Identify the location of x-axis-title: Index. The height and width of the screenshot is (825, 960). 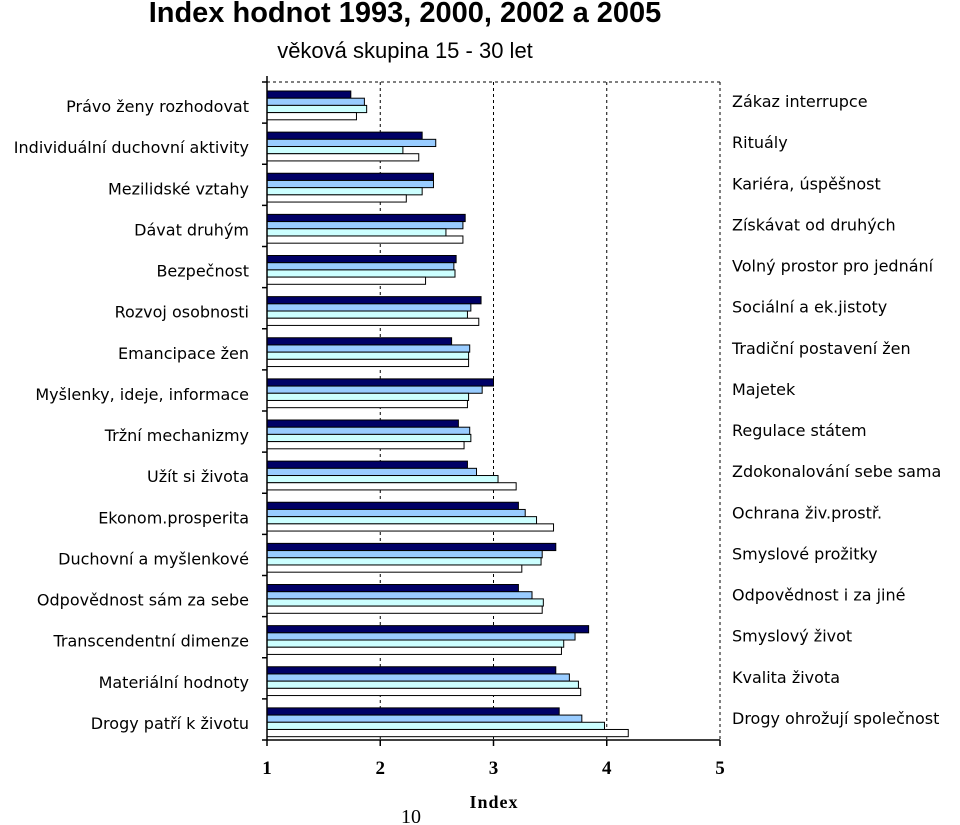
(493, 802).